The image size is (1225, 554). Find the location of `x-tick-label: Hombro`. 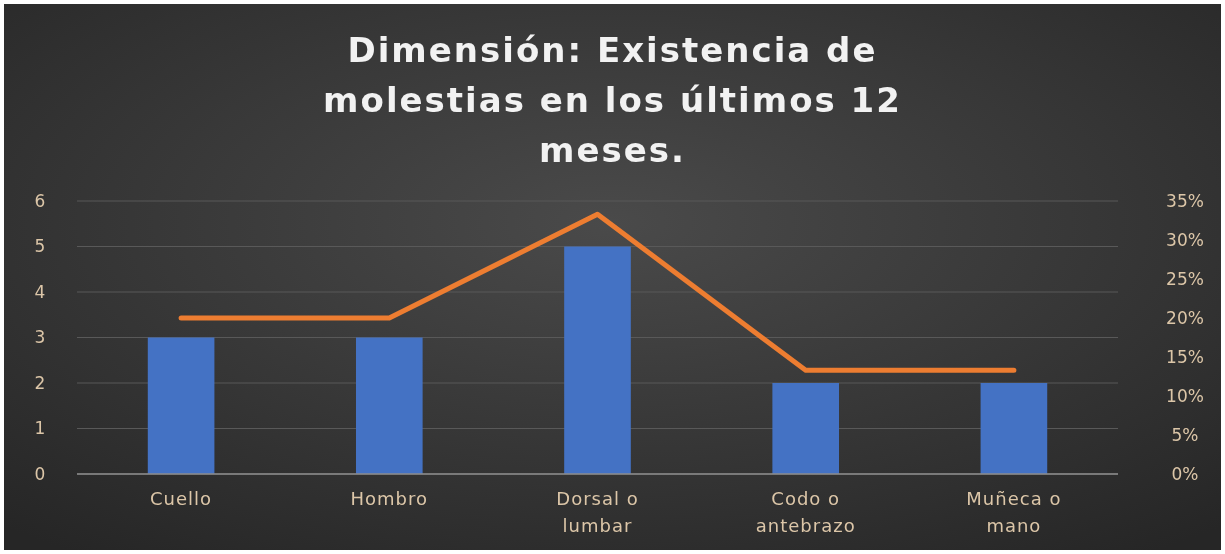

x-tick-label: Hombro is located at coordinates (389, 498).